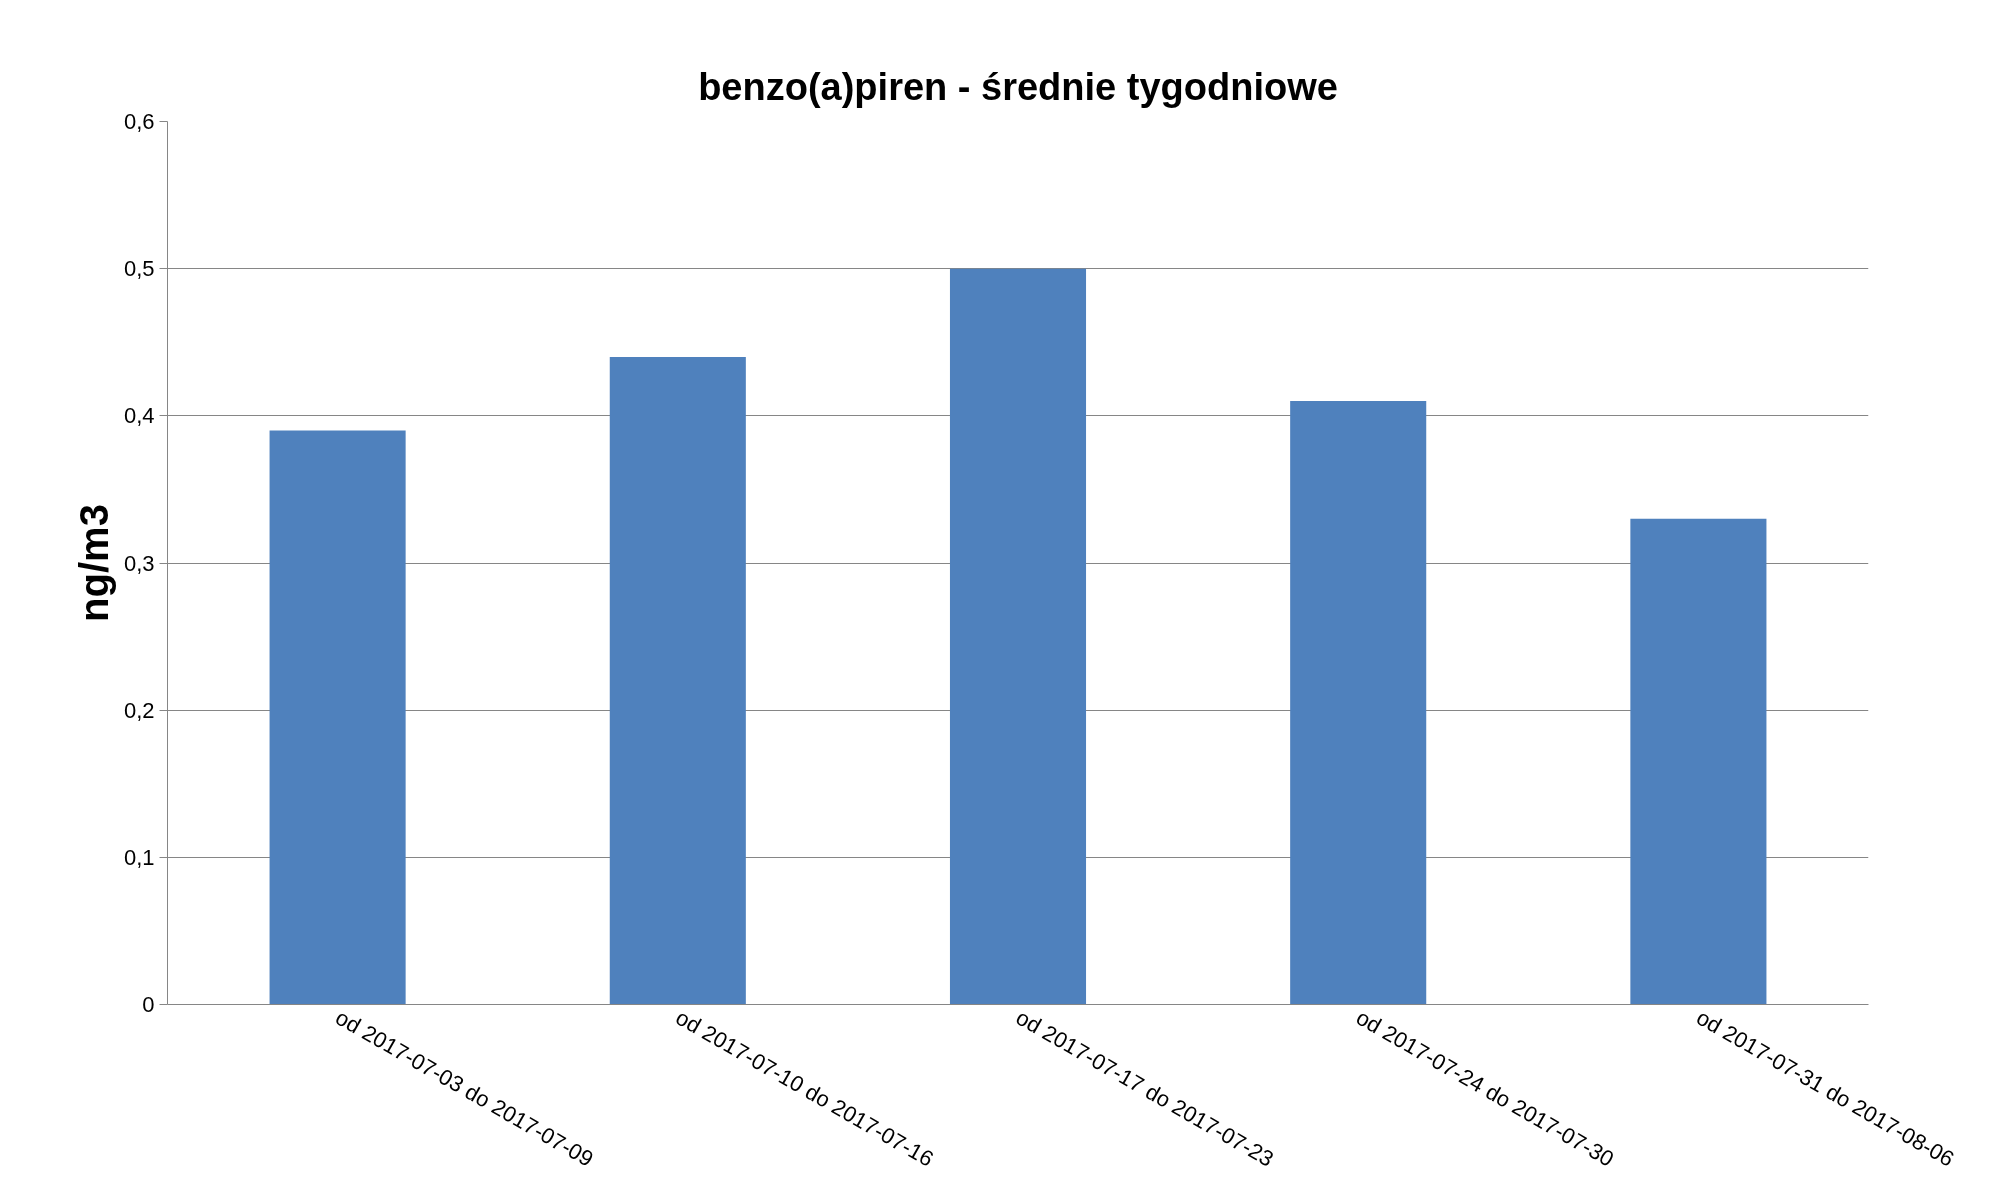 Image resolution: width=2005 pixels, height=1198 pixels. What do you see at coordinates (139, 857) in the screenshot?
I see `y-tick-label: 0,1` at bounding box center [139, 857].